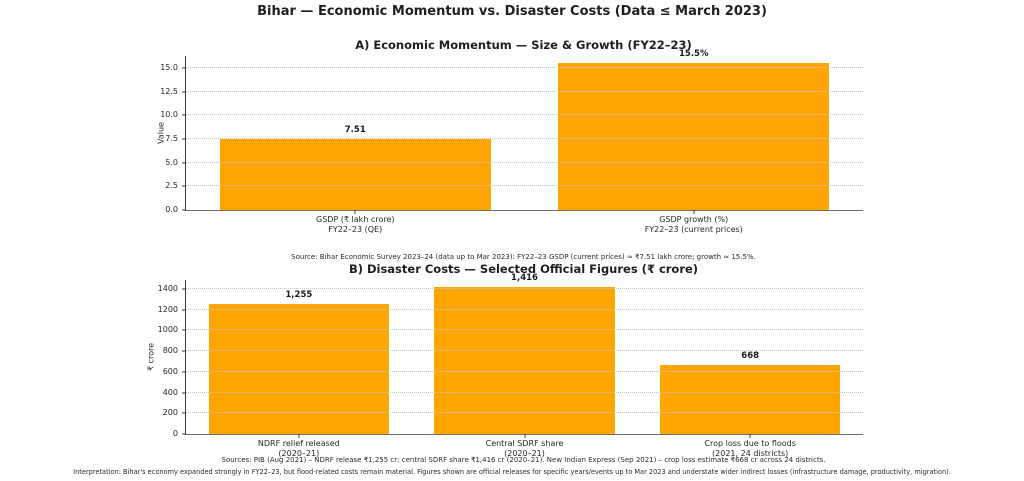 The width and height of the screenshot is (1024, 481). I want to click on bar-value-label: 15.5%, so click(694, 54).